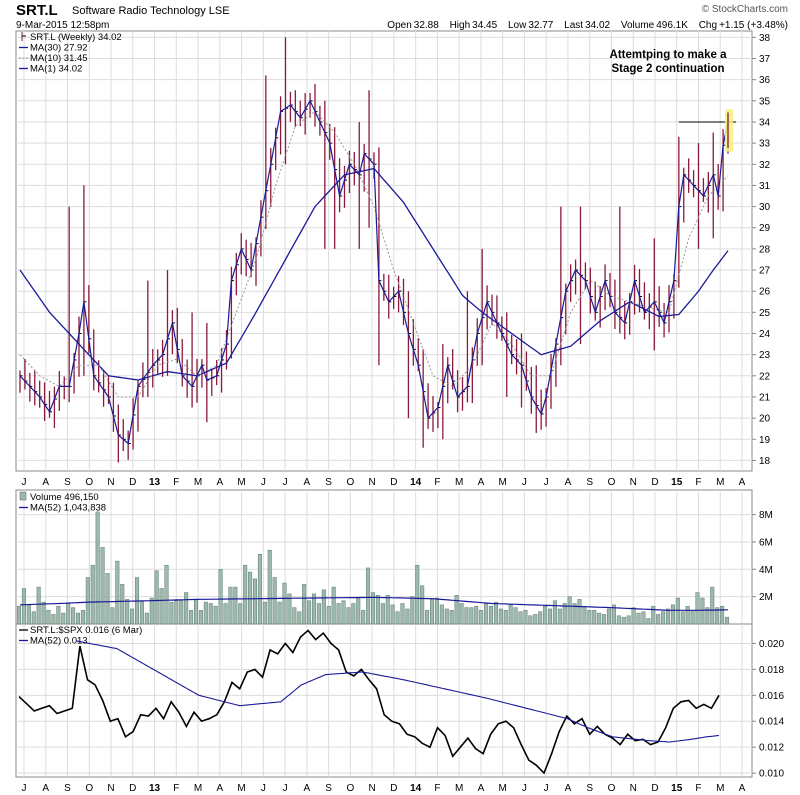  I want to click on chart-annotation: Attemtping to make a, so click(669, 55).